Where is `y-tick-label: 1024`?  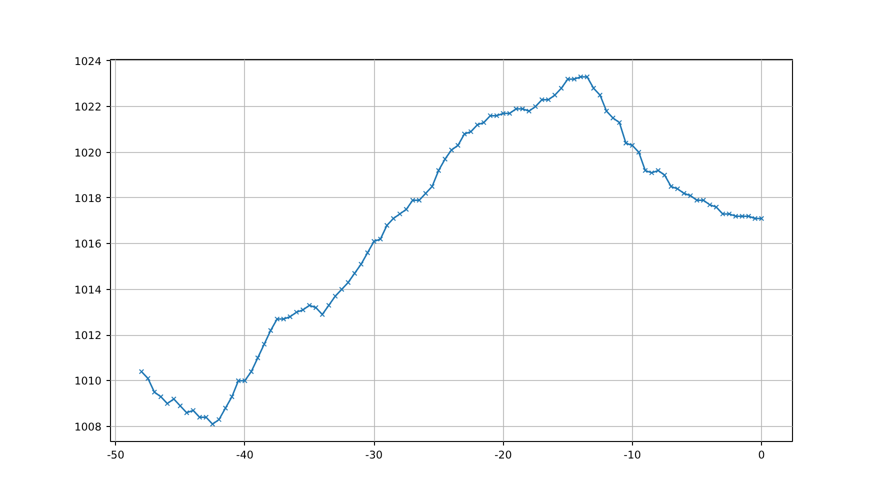
y-tick-label: 1024 is located at coordinates (88, 61).